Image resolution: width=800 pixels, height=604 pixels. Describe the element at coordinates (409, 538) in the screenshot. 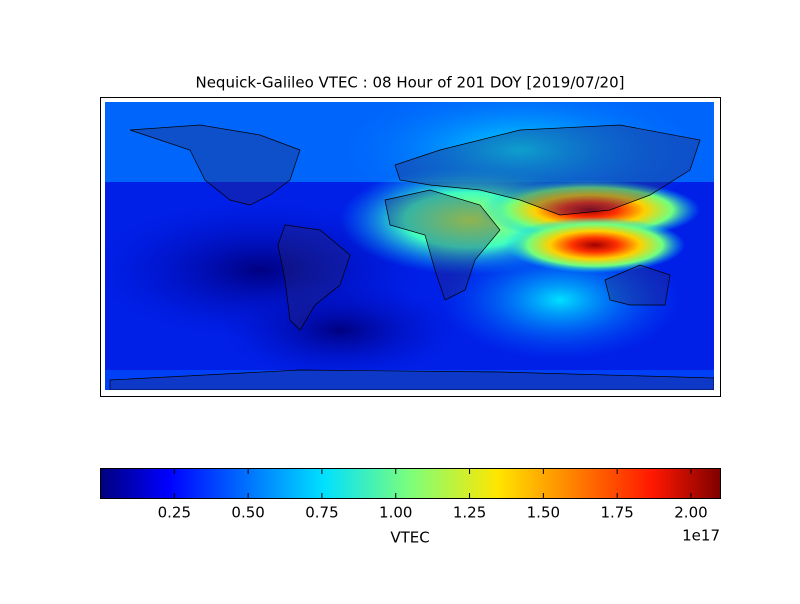

I see `colorbar-label: VTEC` at that location.